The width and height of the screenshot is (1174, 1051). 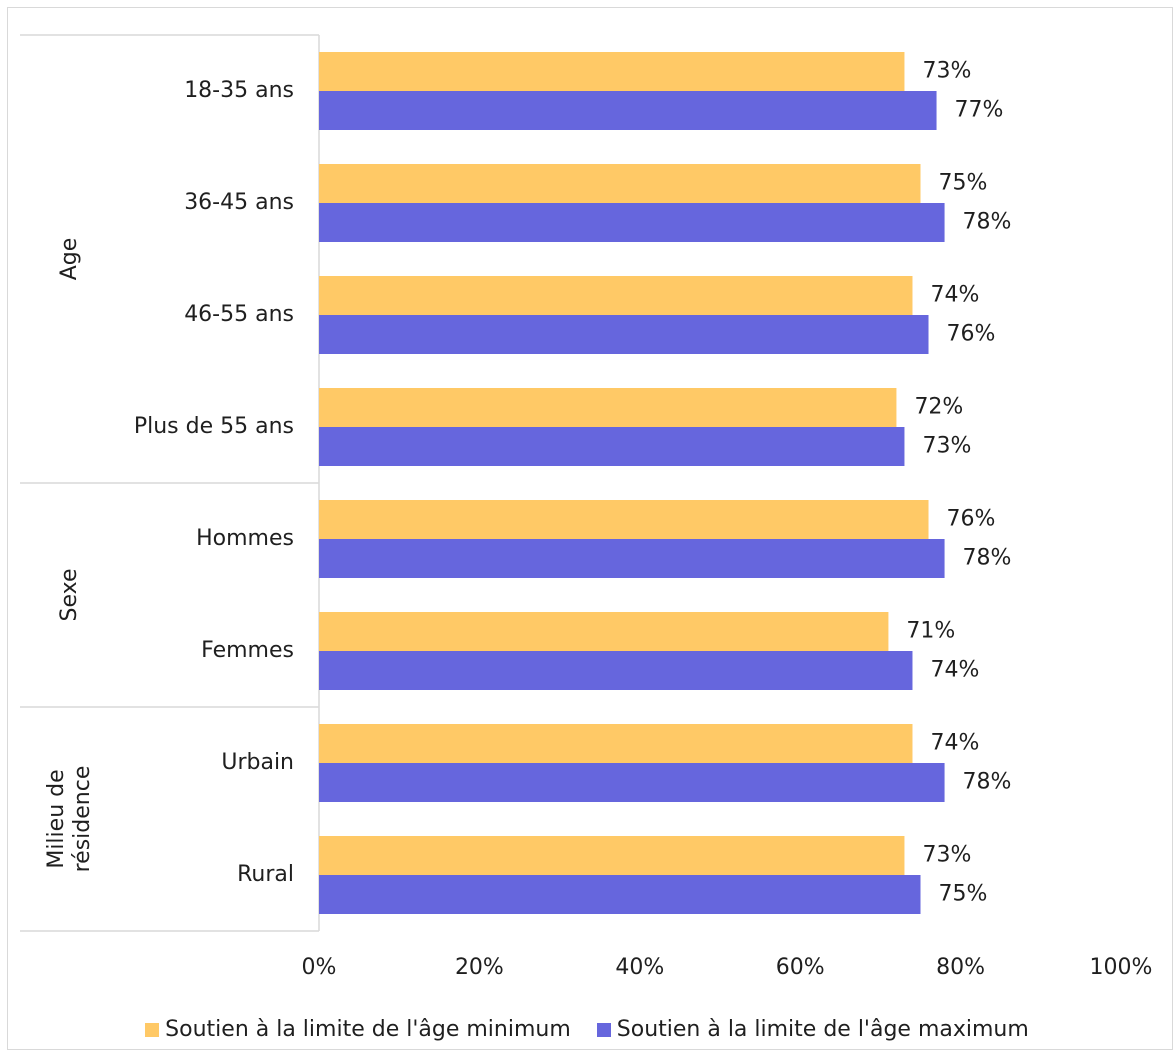 What do you see at coordinates (239, 202) in the screenshot?
I see `category-label: 36-45 ans` at bounding box center [239, 202].